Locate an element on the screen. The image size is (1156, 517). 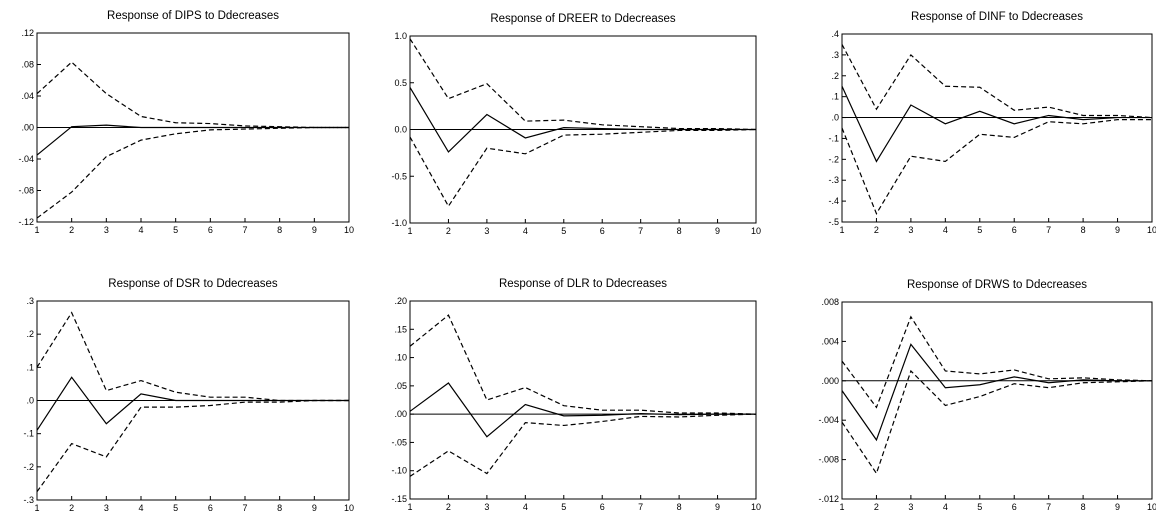
y-tick-label: .004 is located at coordinates (830, 341).